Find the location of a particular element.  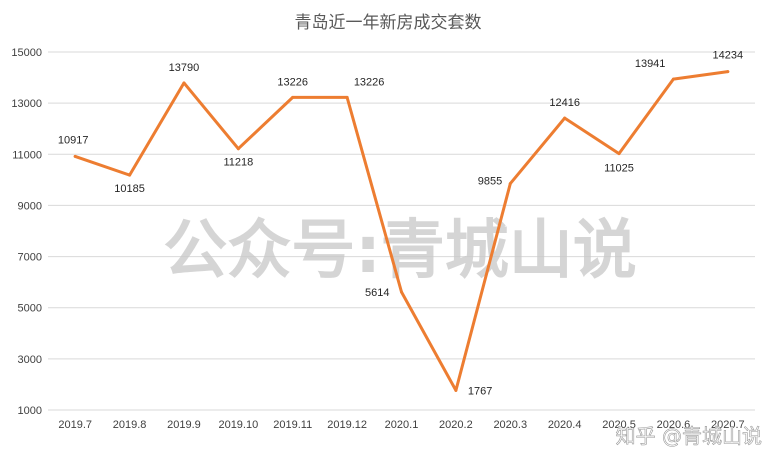

data-label: 12416 is located at coordinates (564, 103).